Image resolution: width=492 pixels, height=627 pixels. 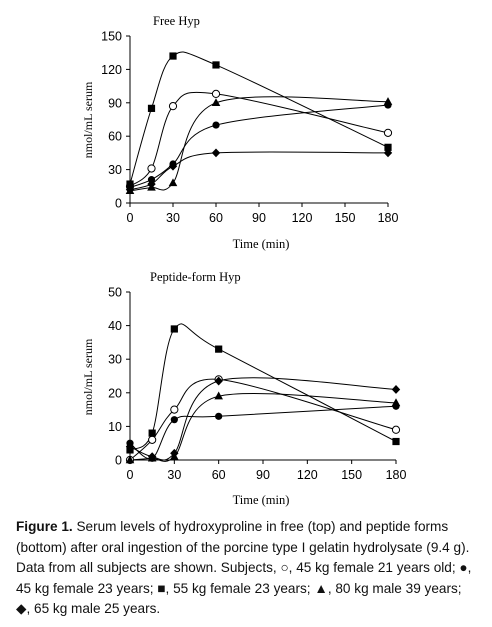 I want to click on peptide-hyp-diamond-filled-point, so click(x=396, y=389).